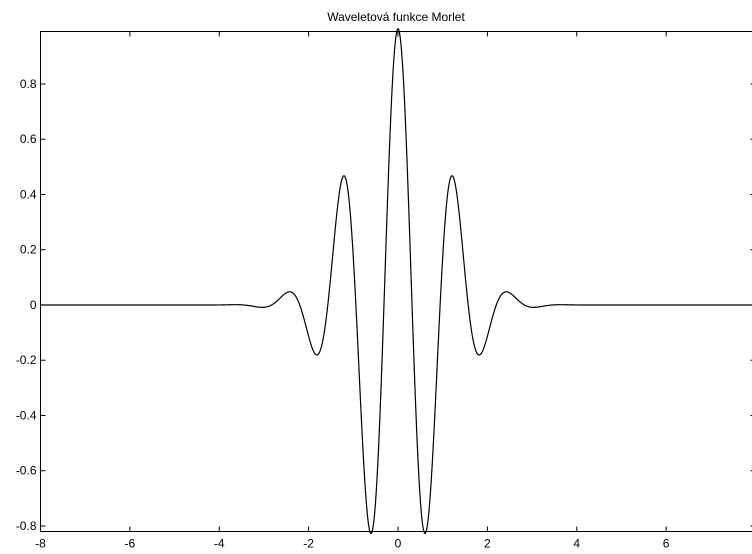 Image resolution: width=752 pixels, height=554 pixels. I want to click on y-tick-label: 0.4, so click(28, 194).